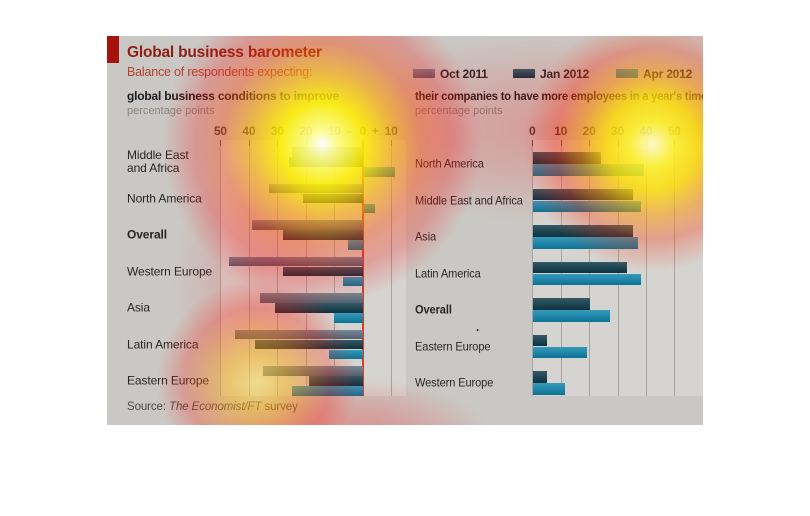  Describe the element at coordinates (148, 407) in the screenshot. I see `source-prefix: Source:` at that location.